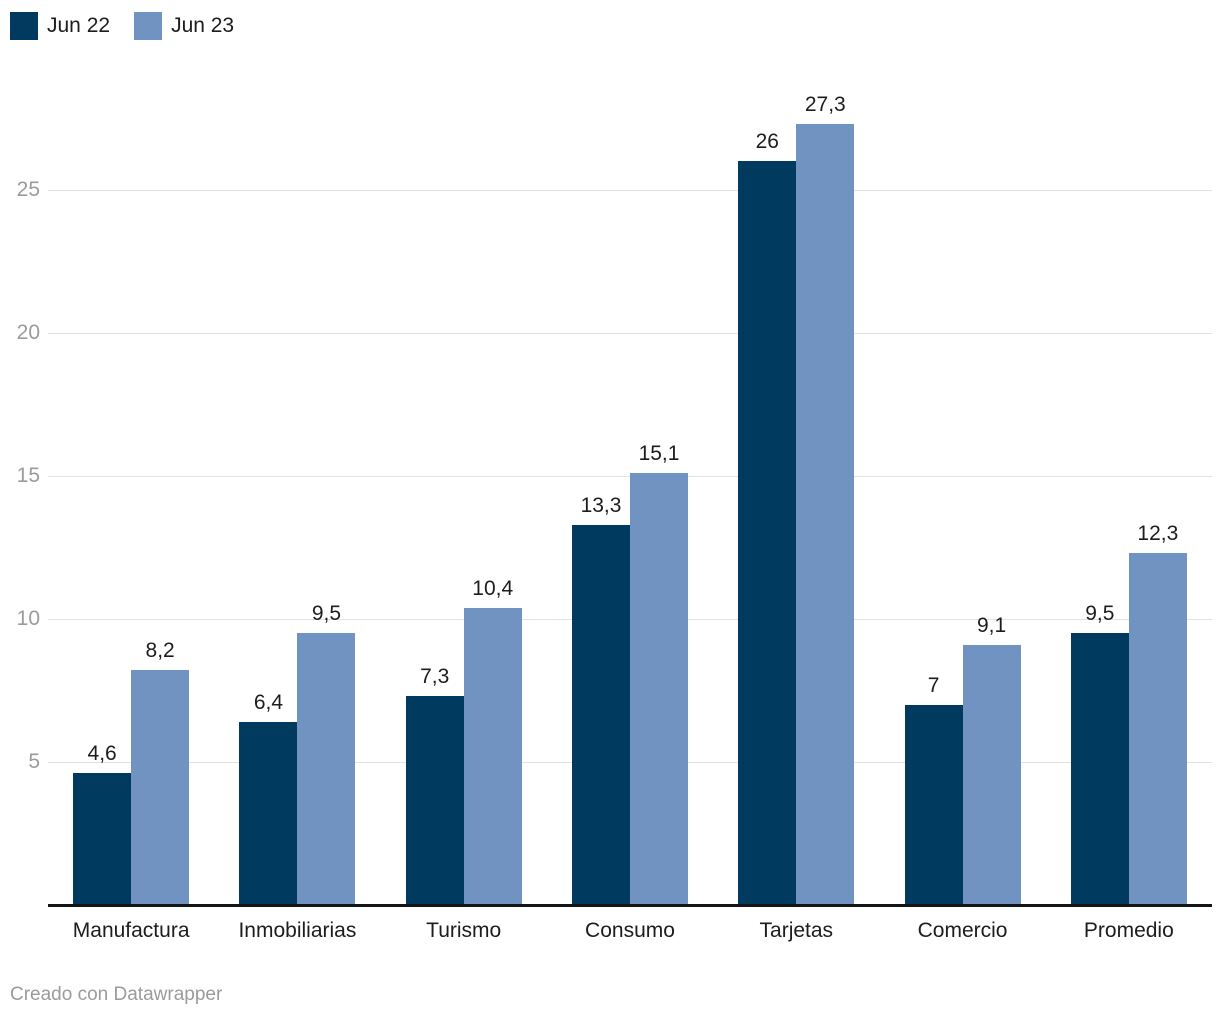 The width and height of the screenshot is (1220, 1020). What do you see at coordinates (297, 930) in the screenshot?
I see `category-label-inmobiliarias: Inmobiliarias` at bounding box center [297, 930].